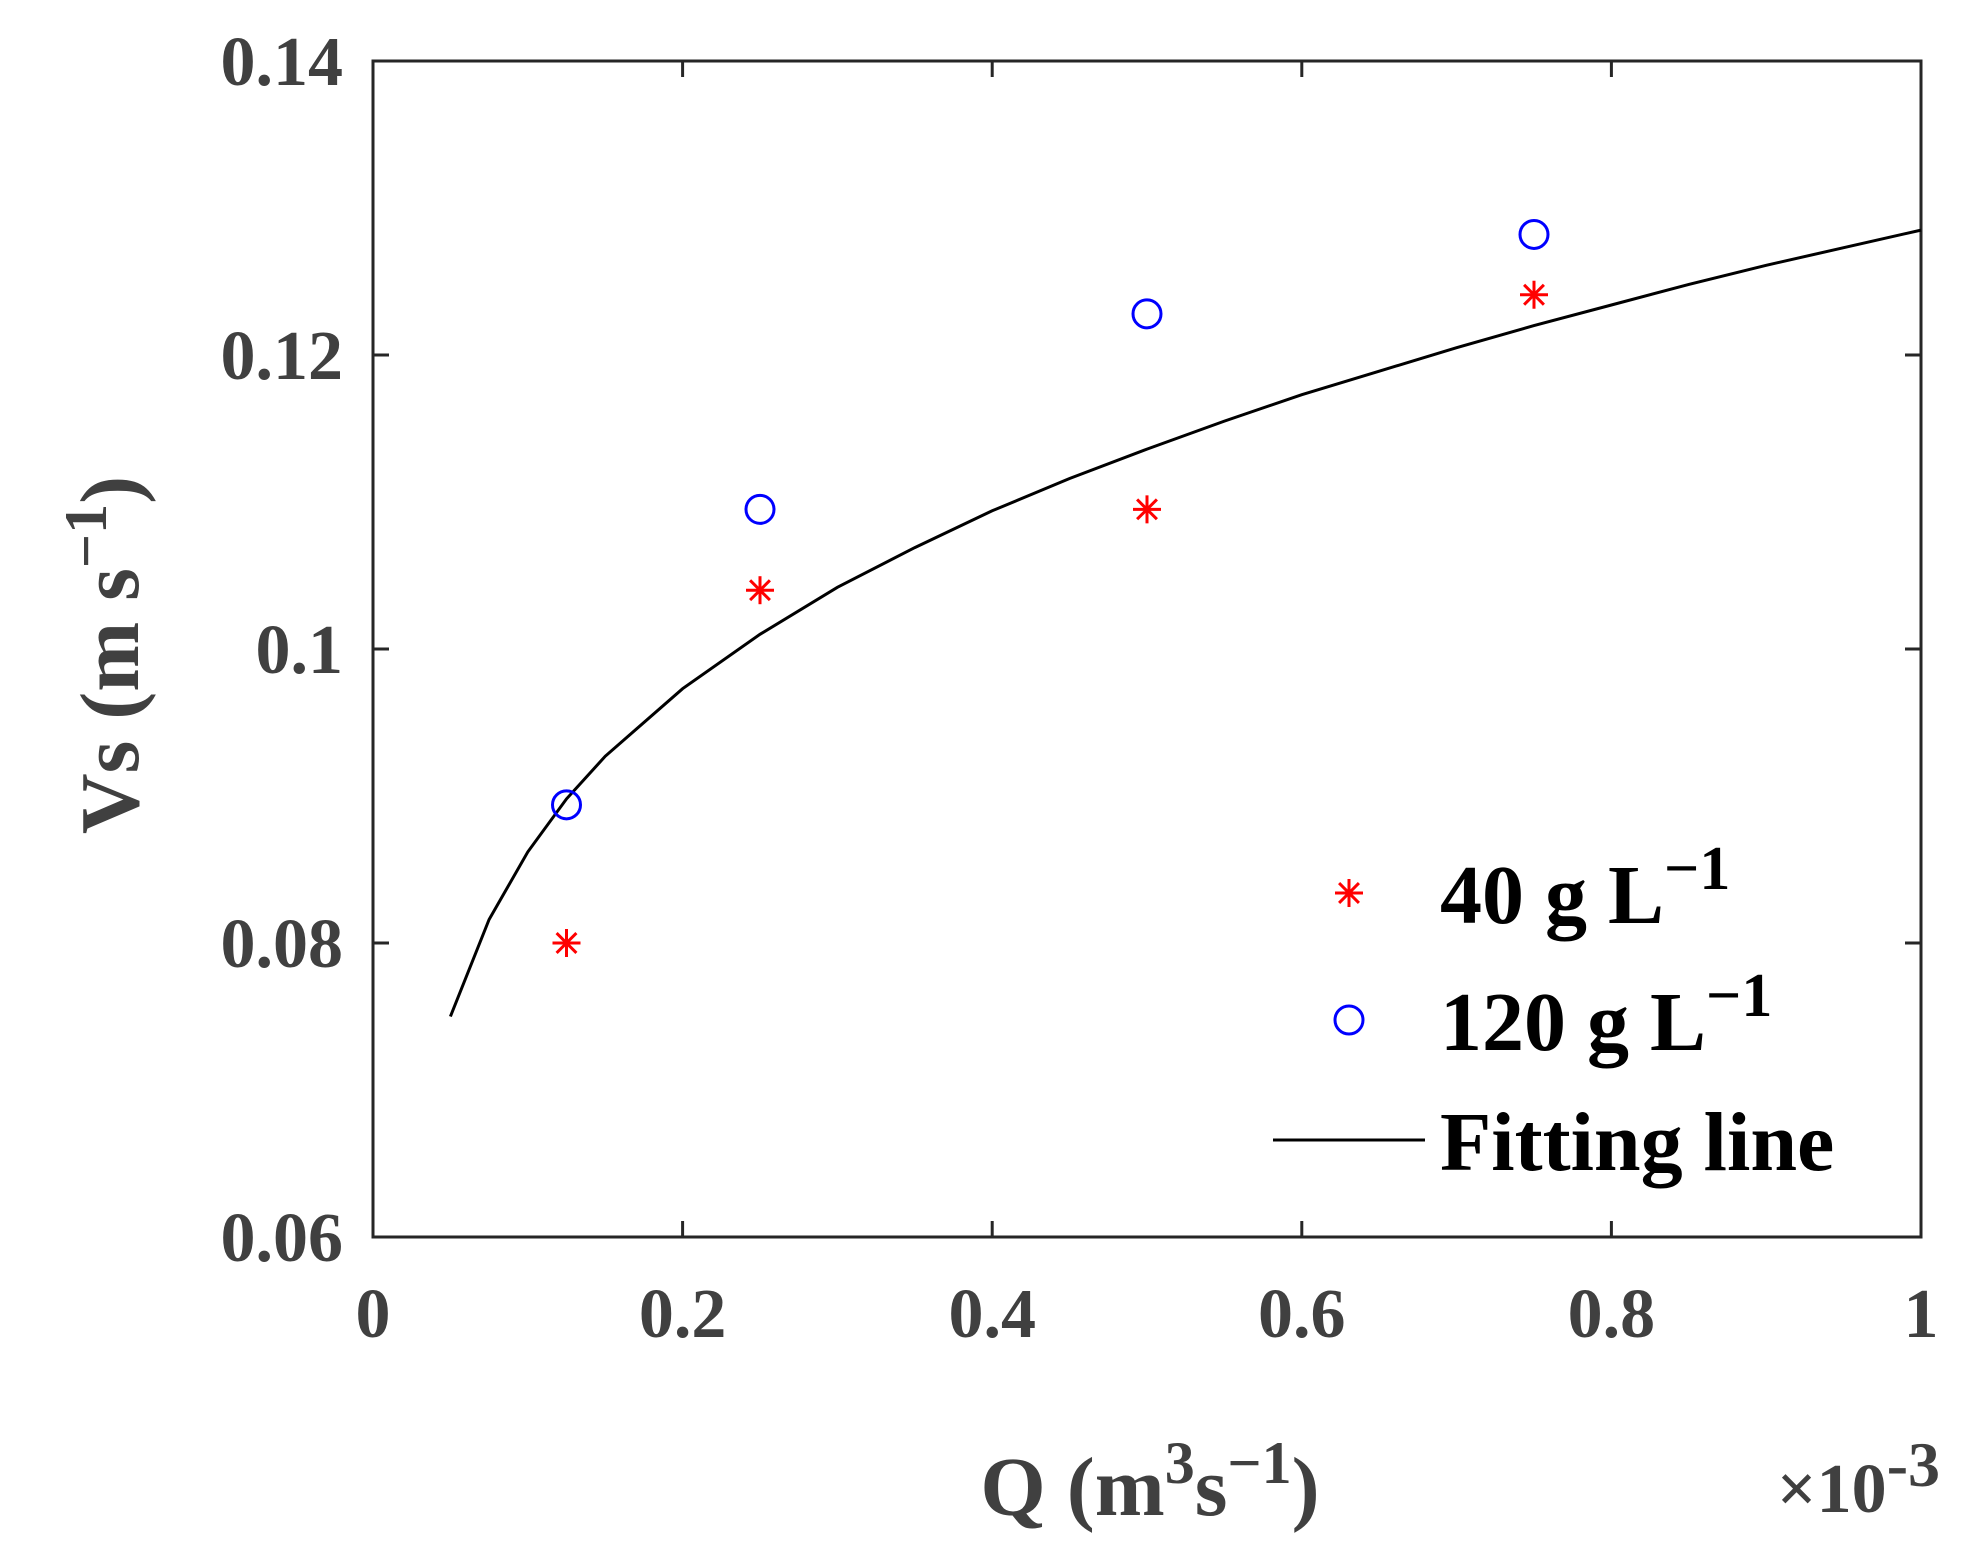 Image resolution: width=1970 pixels, height=1553 pixels. I want to click on legend-label: 120 g L−1, so click(1606, 1015).